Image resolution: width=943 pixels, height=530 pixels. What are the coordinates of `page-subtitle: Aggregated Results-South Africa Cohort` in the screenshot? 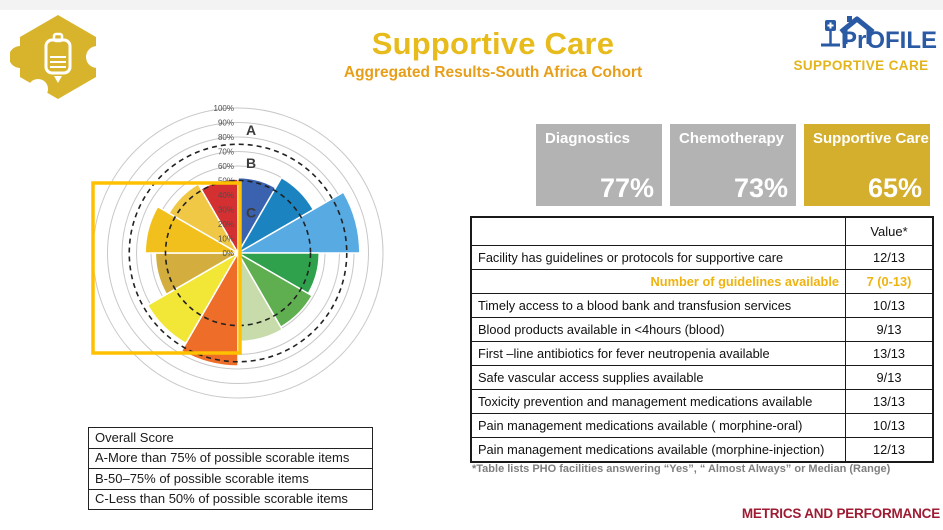 It's located at (493, 72).